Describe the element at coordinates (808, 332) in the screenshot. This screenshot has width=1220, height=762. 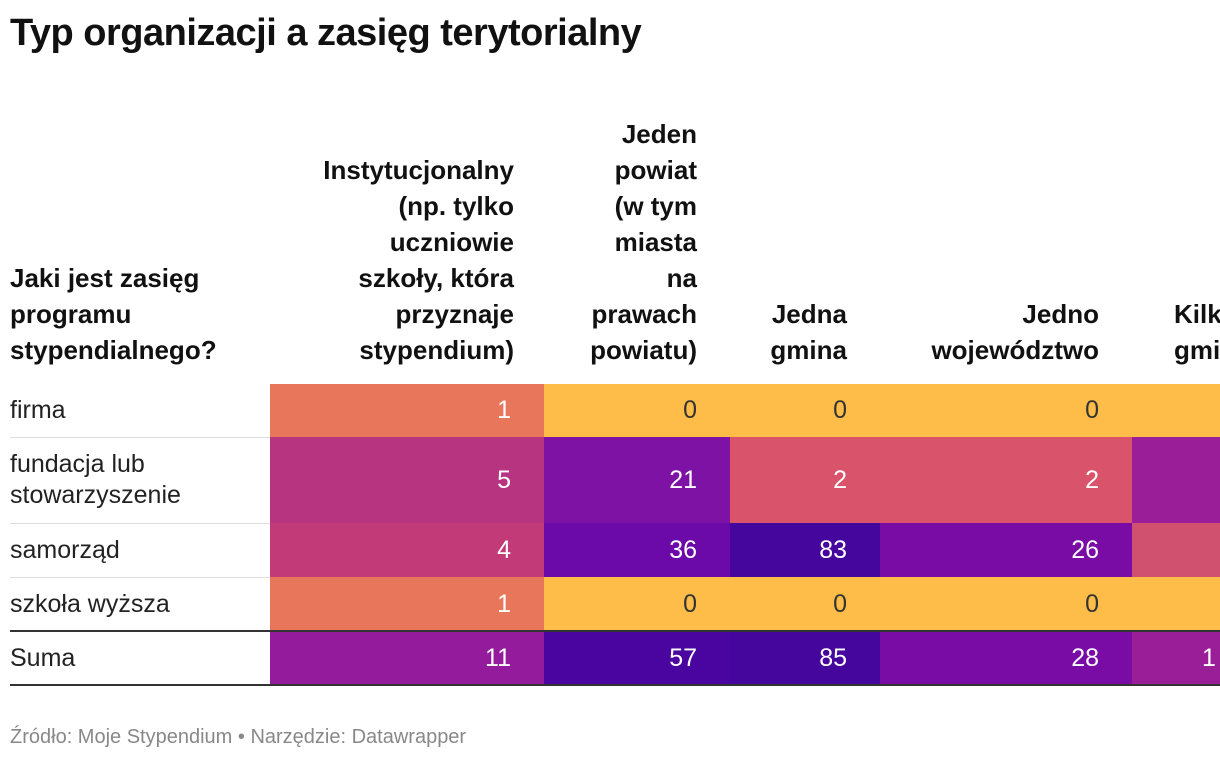
I see `column-header-text: Jedna gmina` at that location.